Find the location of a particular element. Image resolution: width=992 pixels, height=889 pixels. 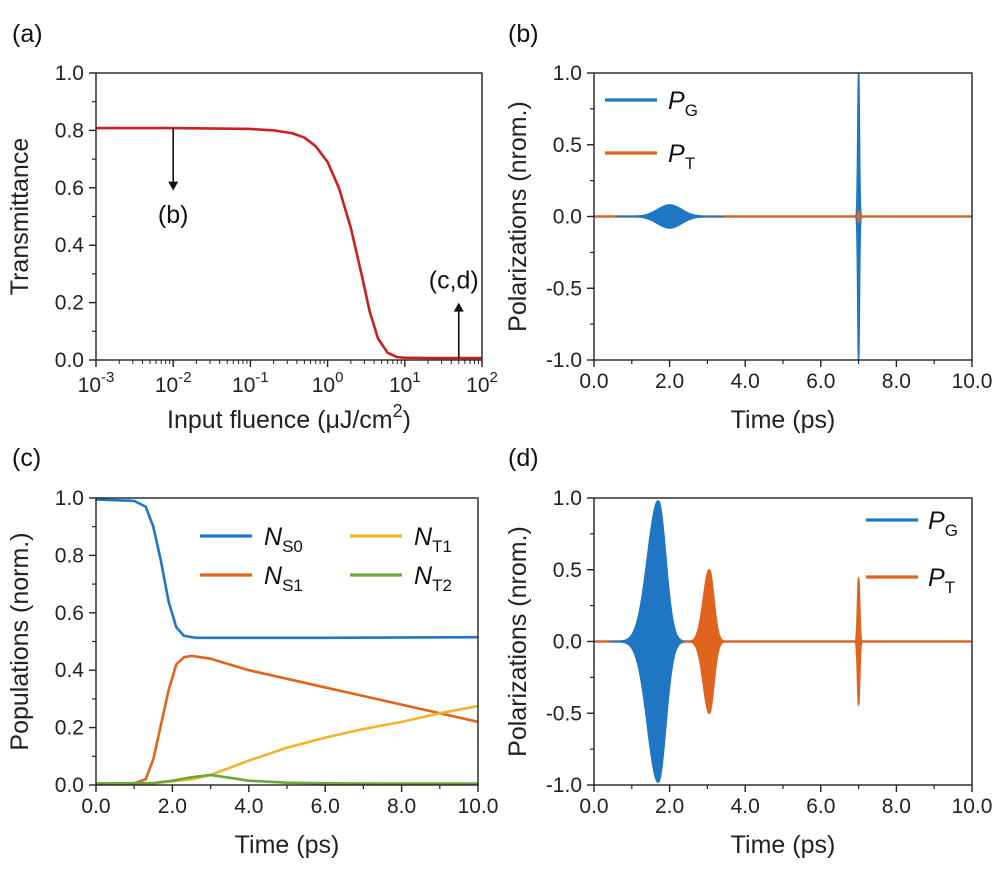

y-axis-label: Transmittance is located at coordinates (20, 216).